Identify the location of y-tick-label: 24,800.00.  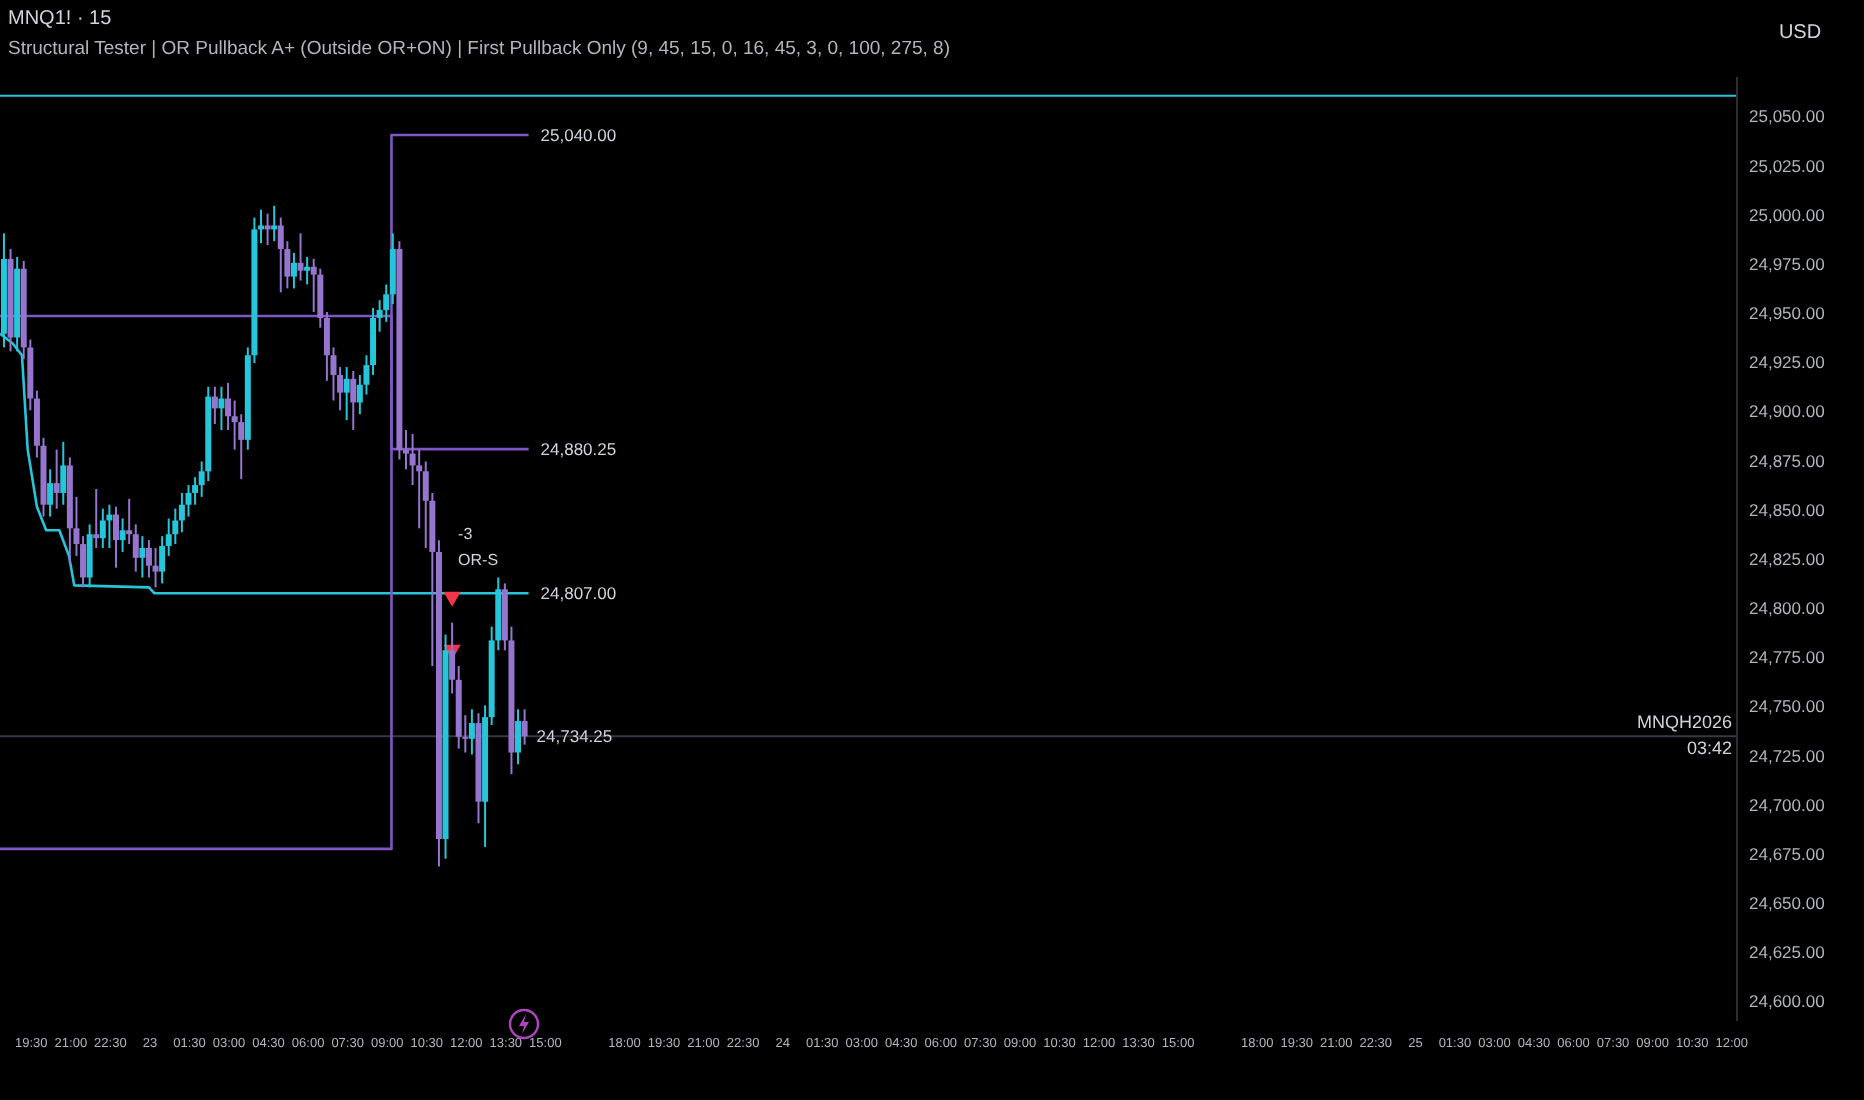
(1787, 608).